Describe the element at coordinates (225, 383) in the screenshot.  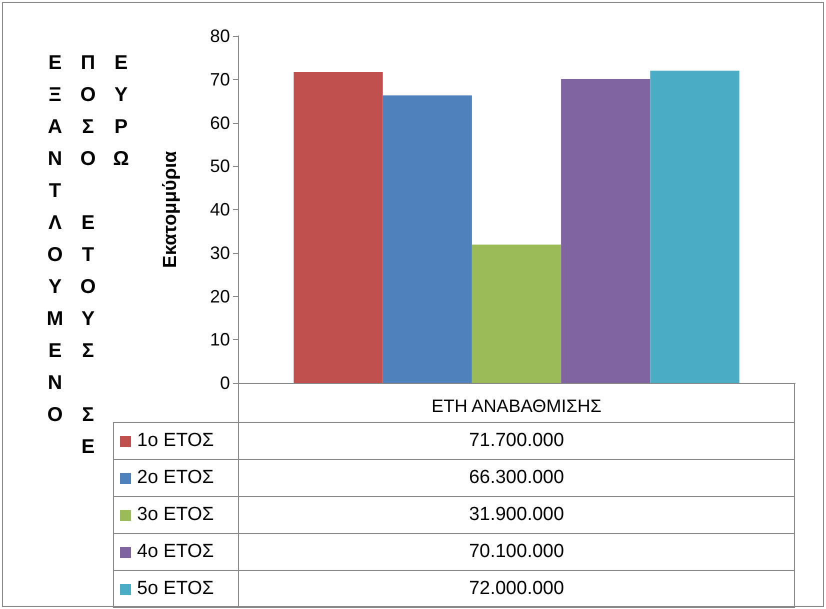
I see `y-tick-label: 0` at that location.